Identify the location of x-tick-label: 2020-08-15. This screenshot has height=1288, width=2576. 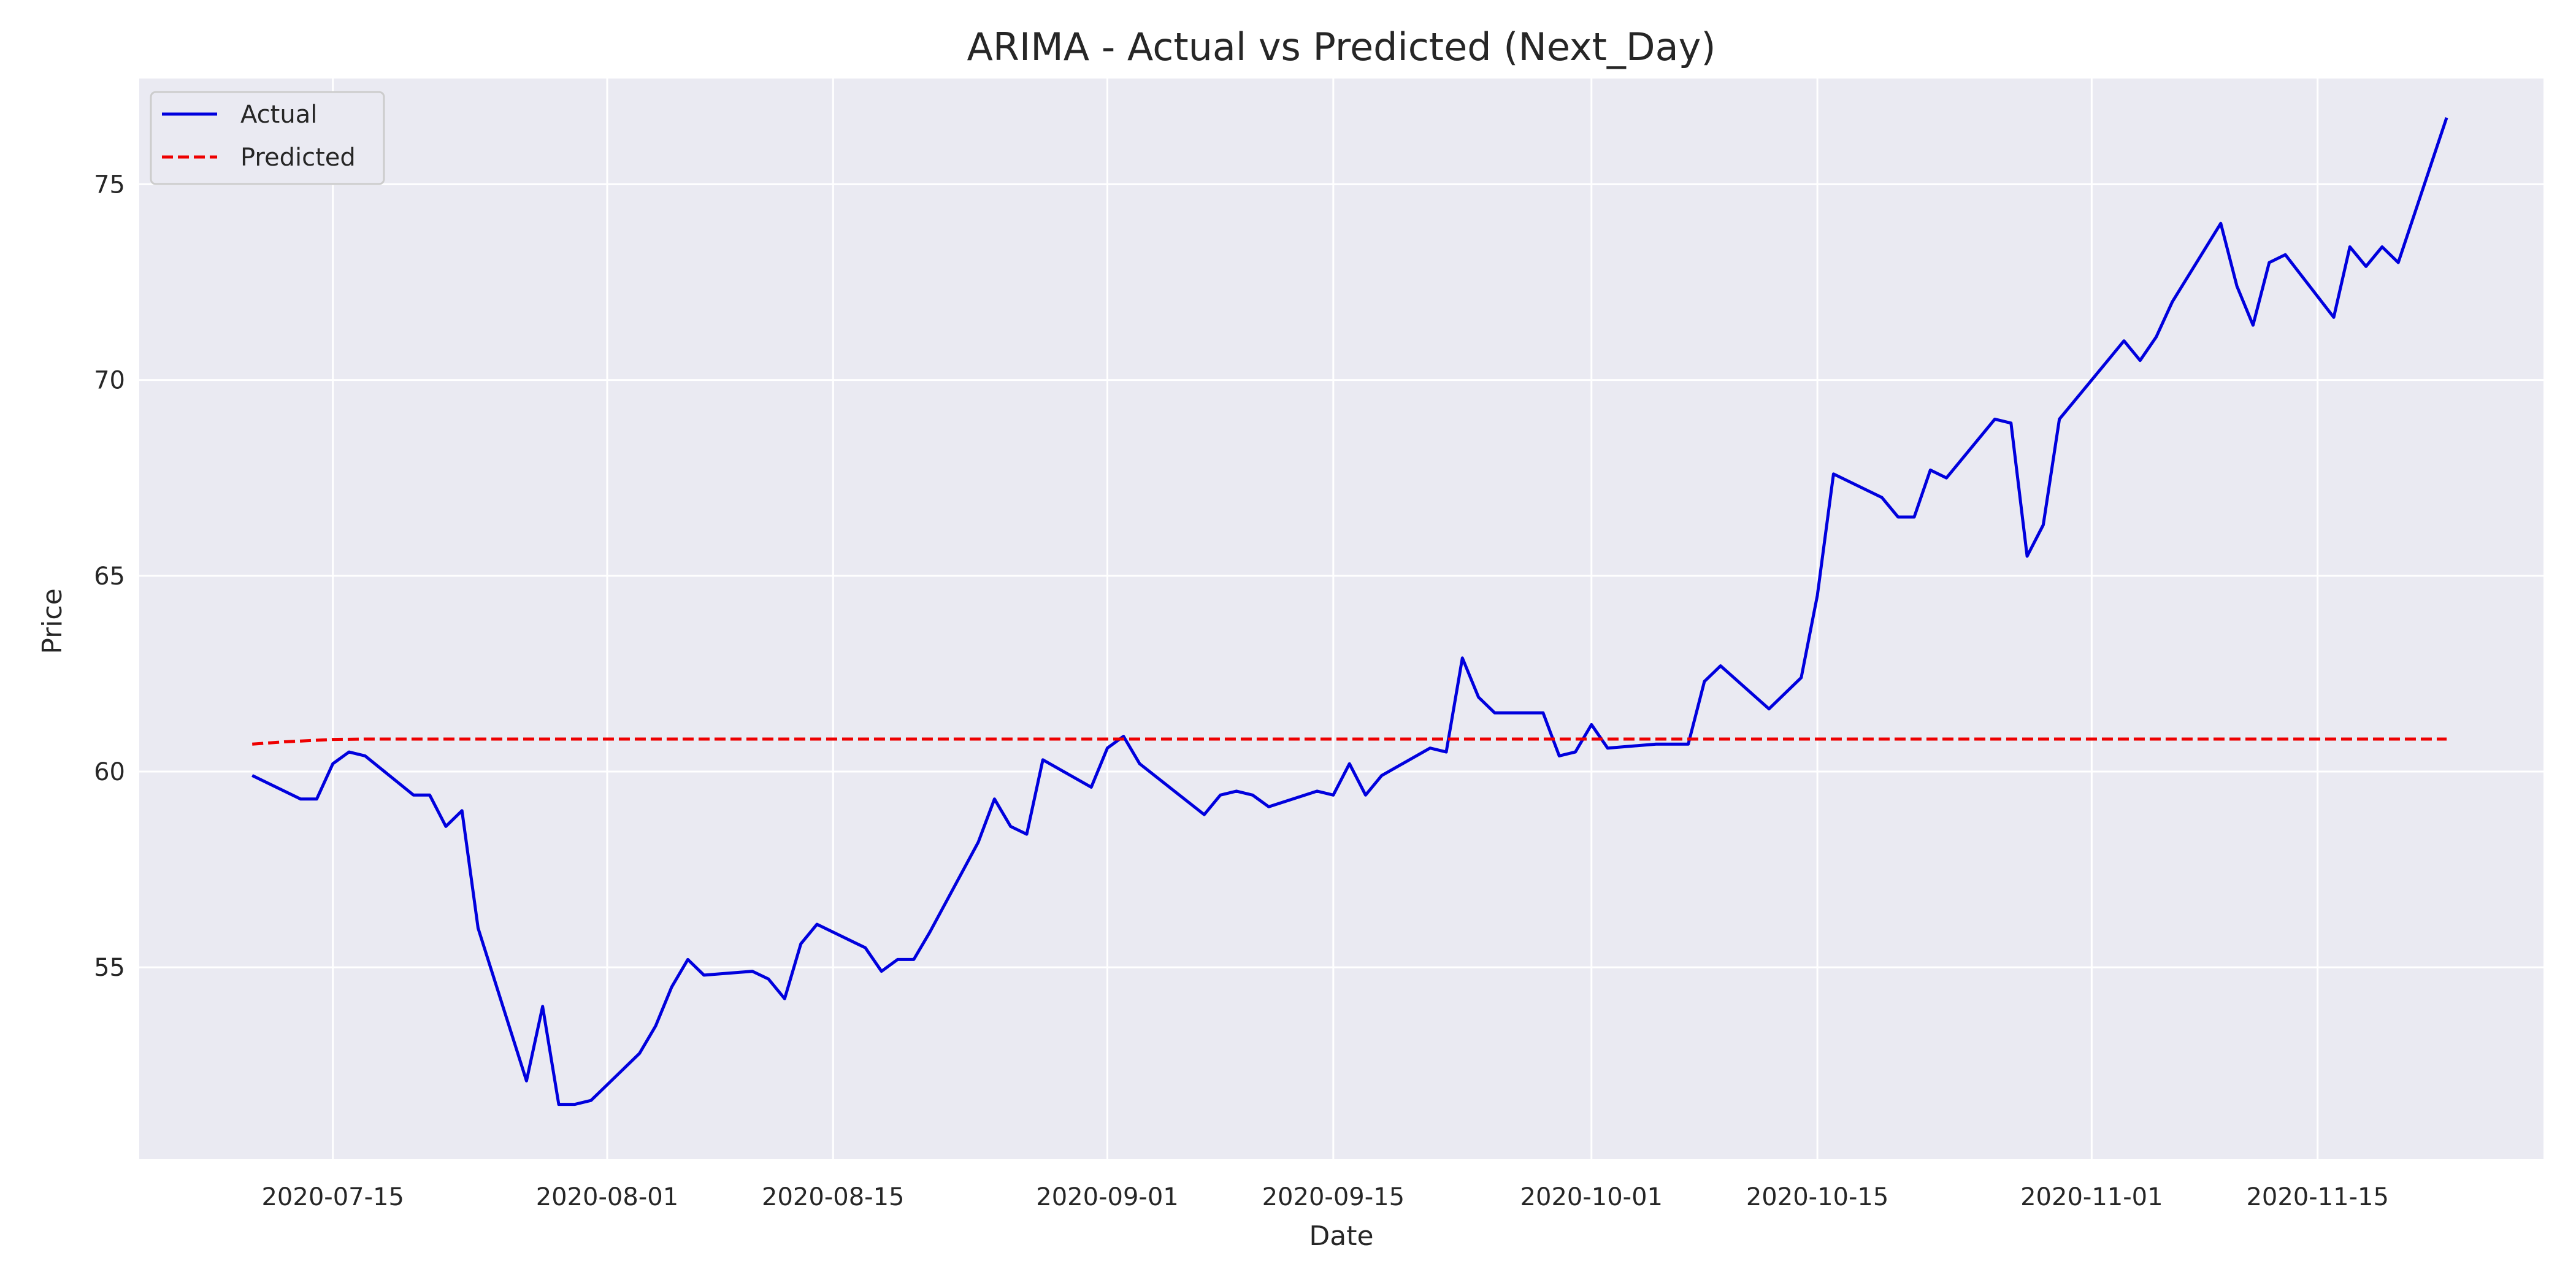
(833, 1197).